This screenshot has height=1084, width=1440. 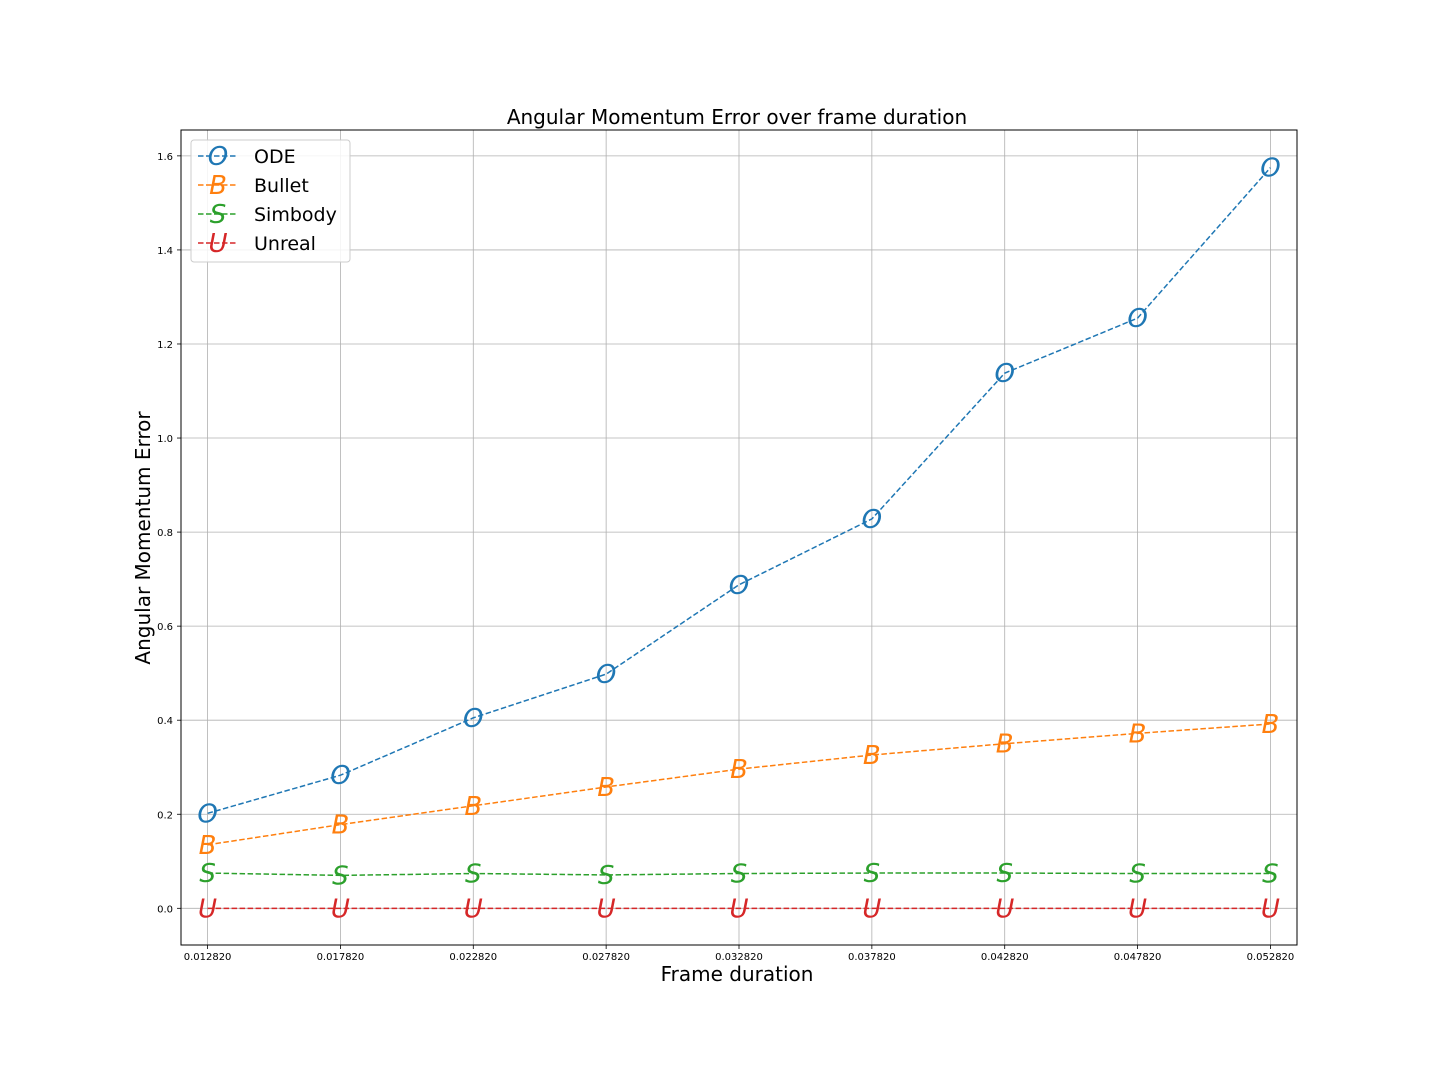 I want to click on y-tick-label: 0.8, so click(x=165, y=533).